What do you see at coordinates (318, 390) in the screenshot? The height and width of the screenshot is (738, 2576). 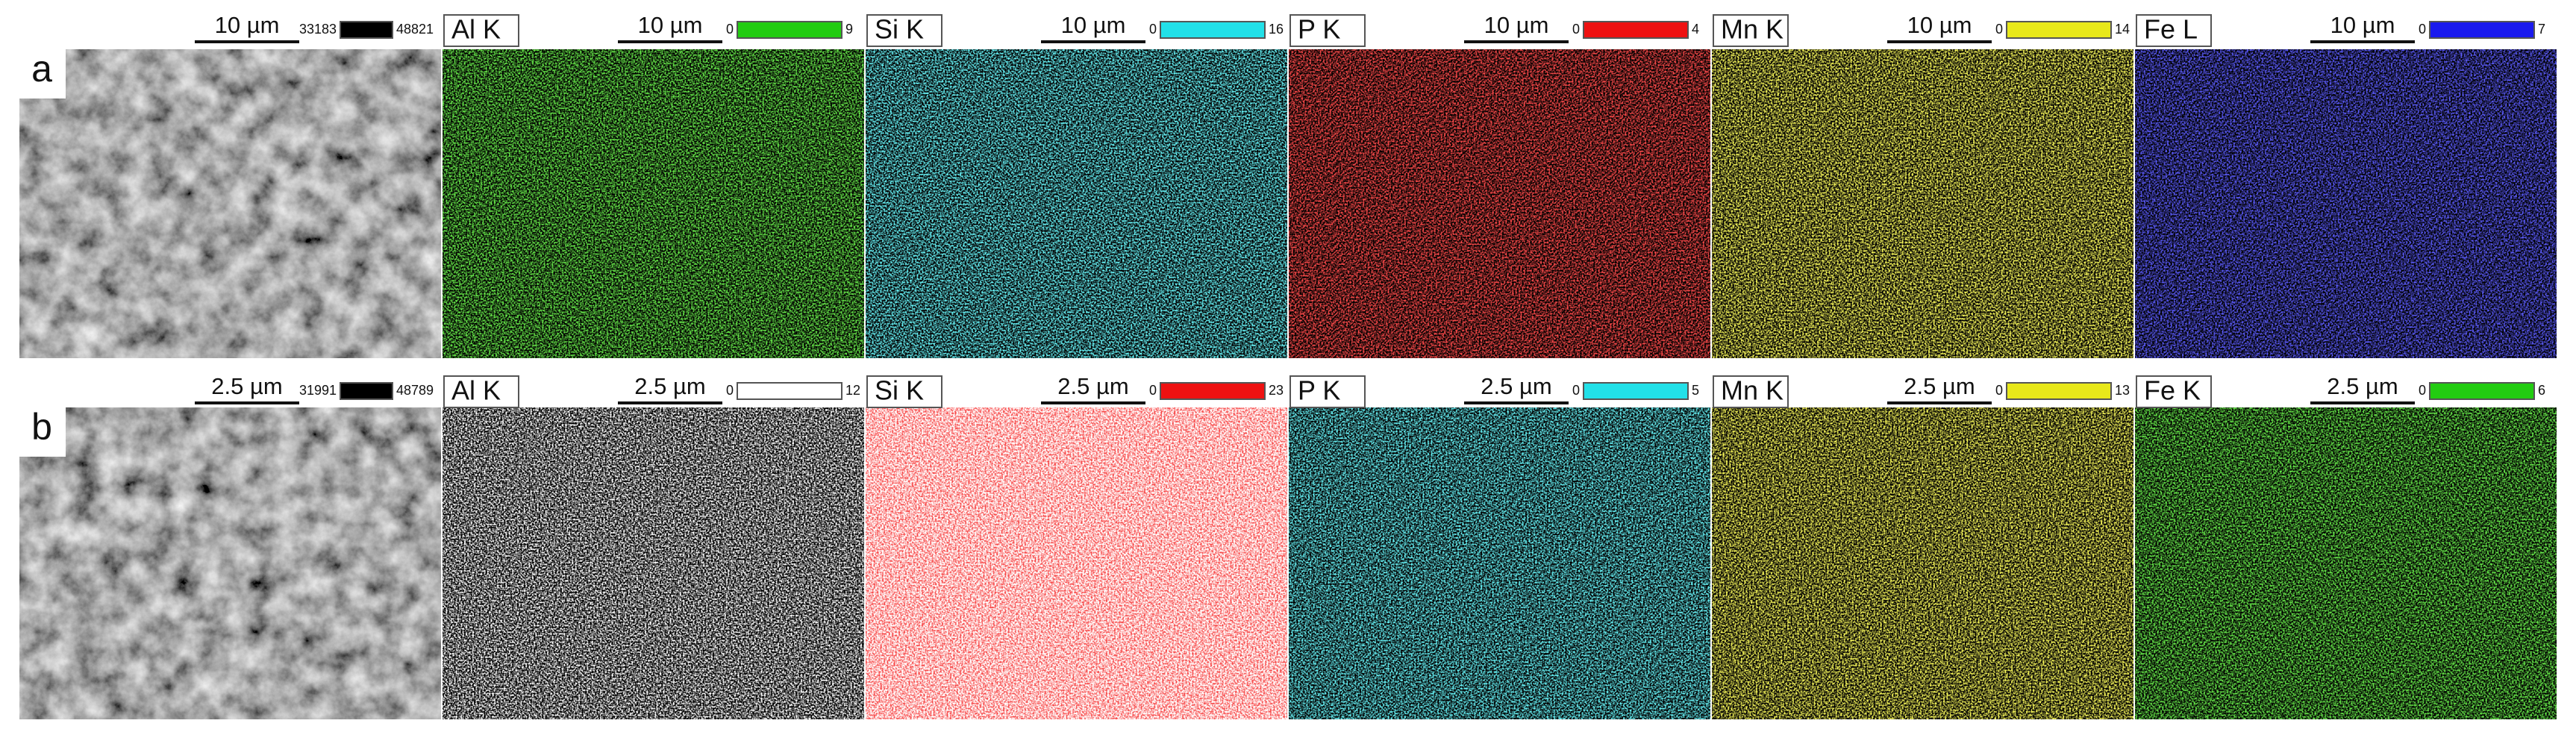 I see `colorbar-min: 31991` at bounding box center [318, 390].